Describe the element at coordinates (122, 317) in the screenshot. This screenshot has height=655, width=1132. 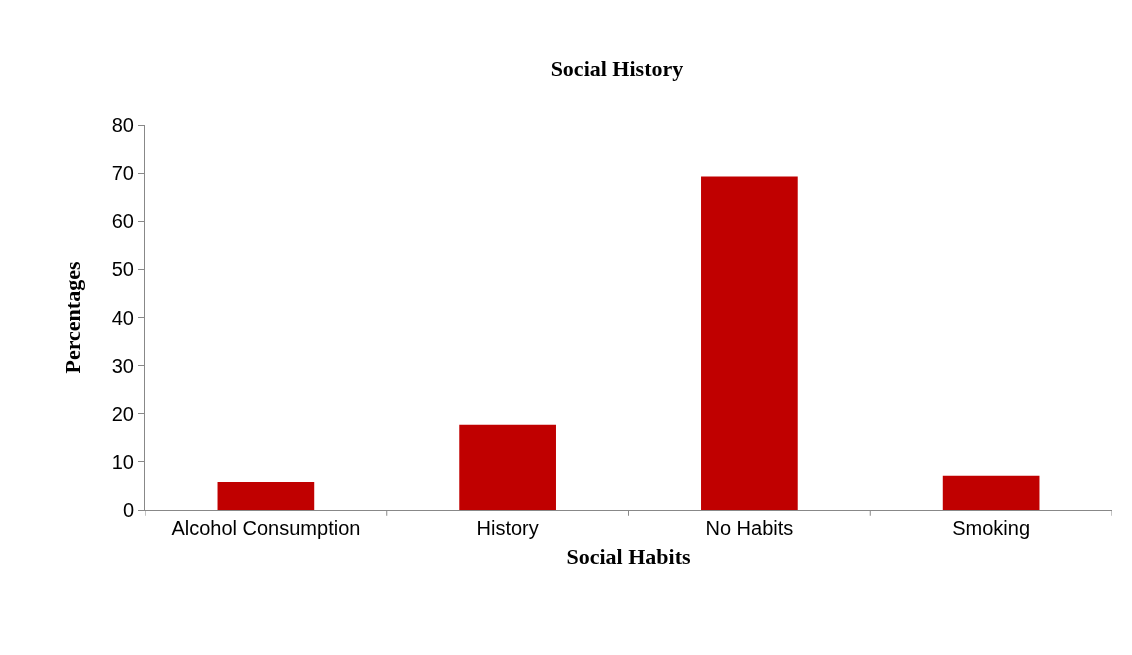
I see `y-tick-label: 40` at that location.